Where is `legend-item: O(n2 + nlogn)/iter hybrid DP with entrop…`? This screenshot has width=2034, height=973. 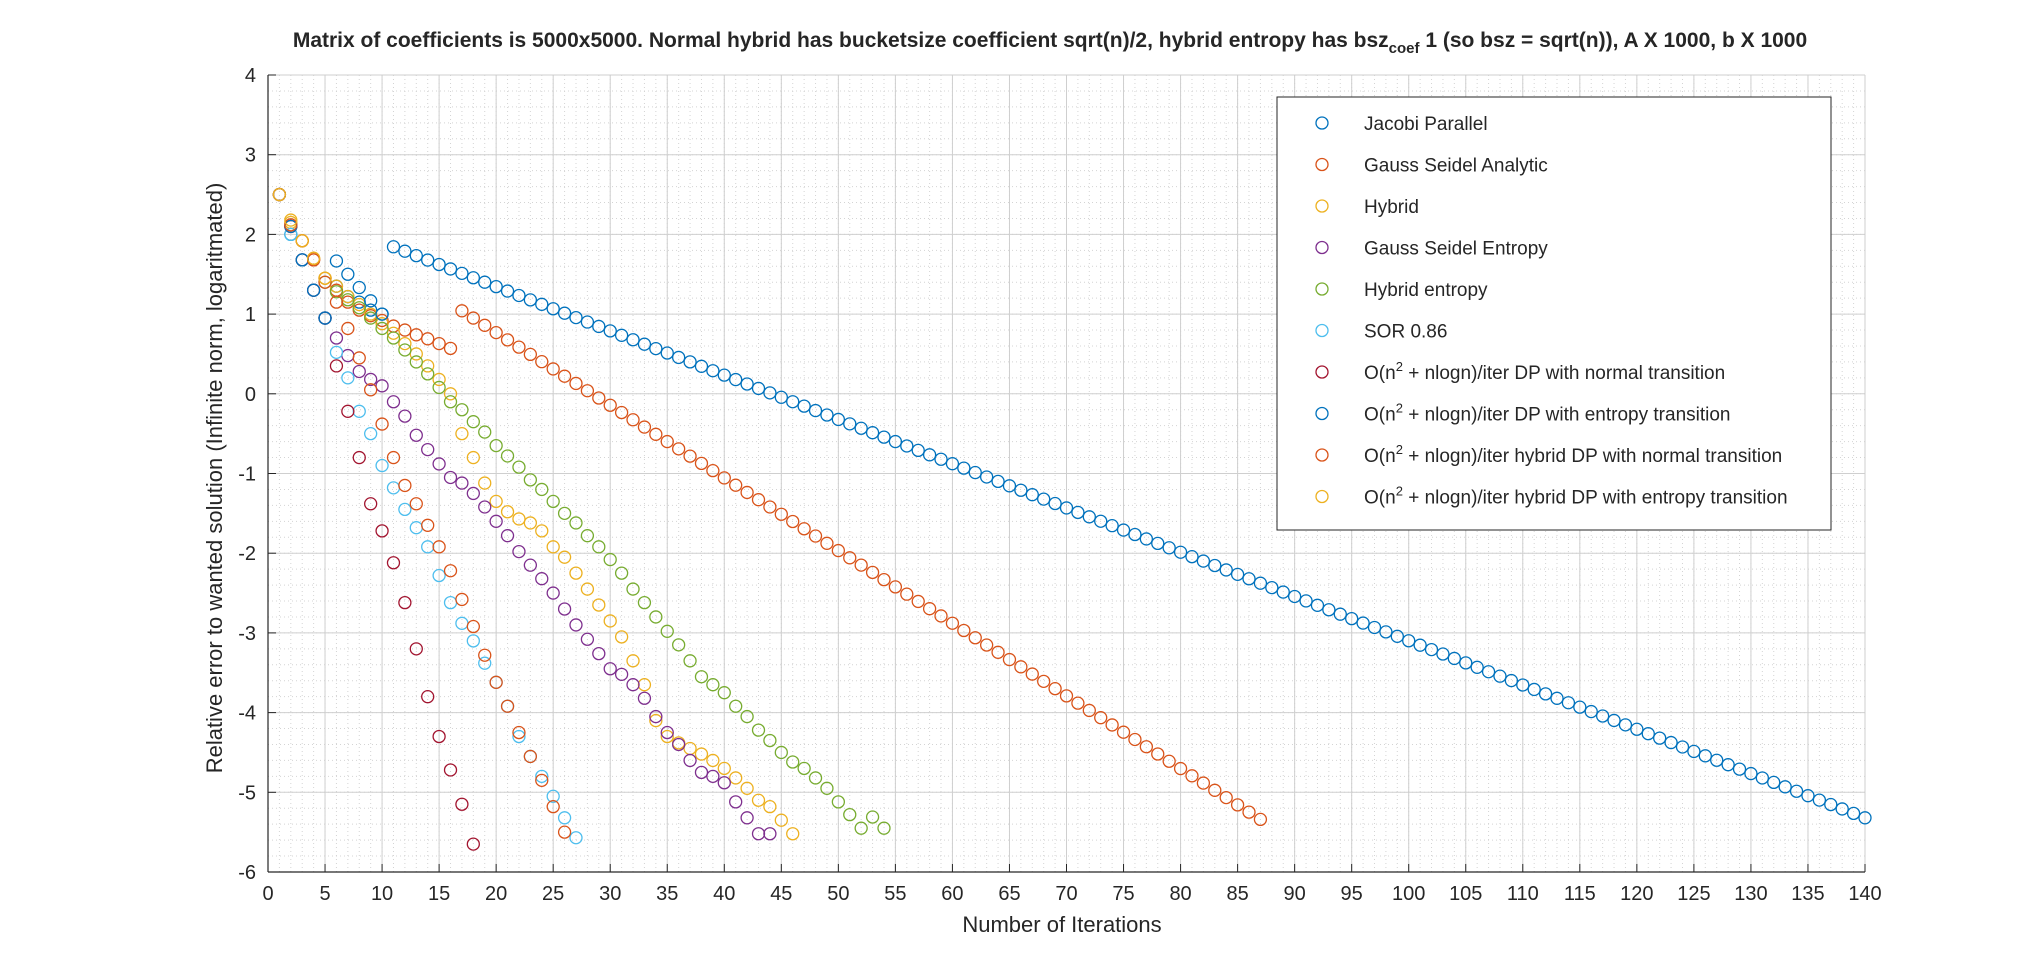
legend-item: O(n2 + nlogn)/iter hybrid DP with entrop… is located at coordinates (1551, 496).